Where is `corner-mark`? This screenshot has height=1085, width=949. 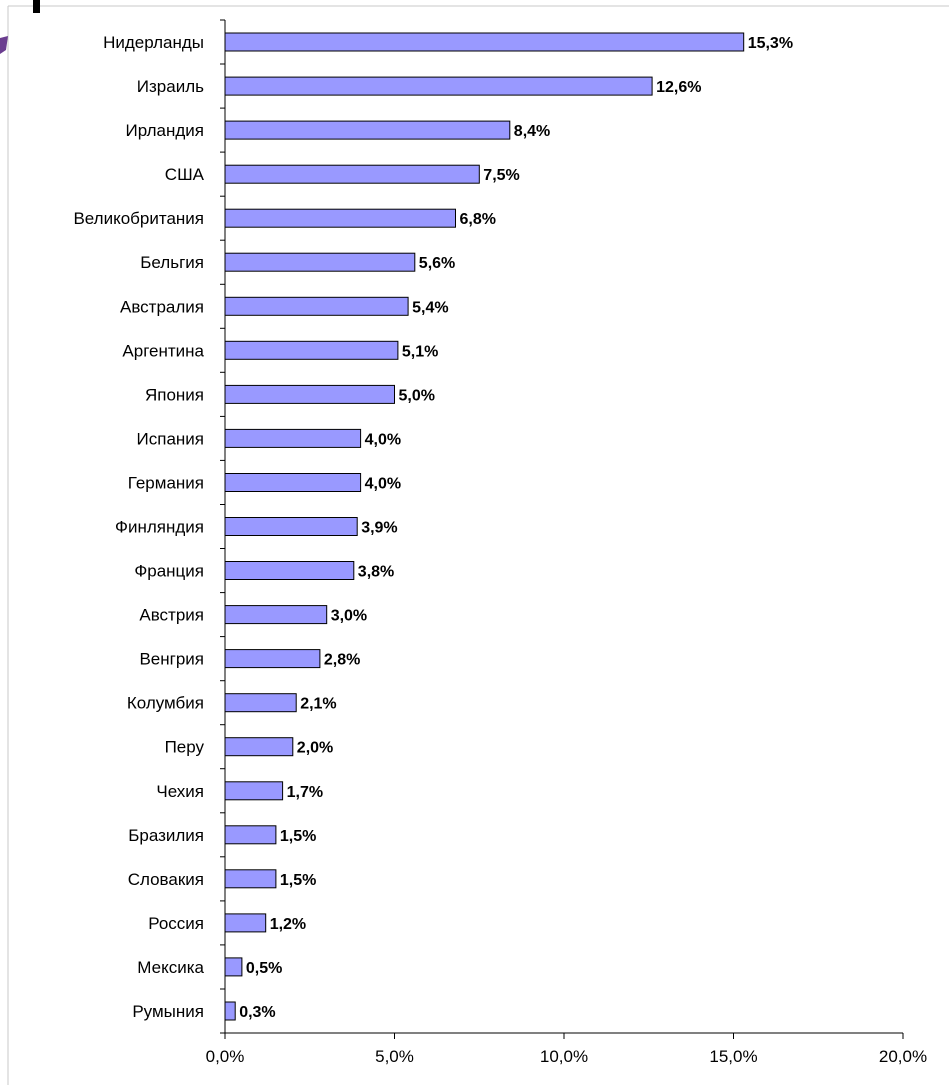
corner-mark is located at coordinates (36, 6).